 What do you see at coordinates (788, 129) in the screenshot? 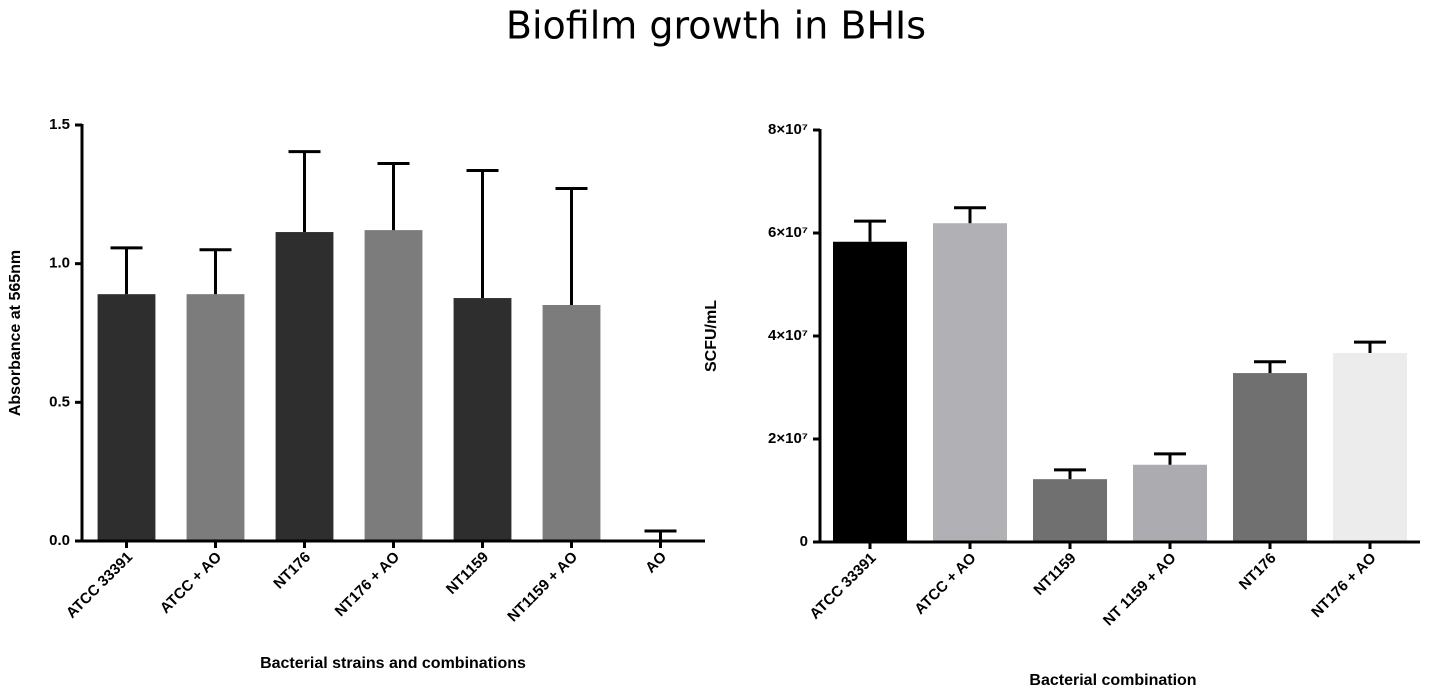
I see `y-tick-label: 8×10⁷` at bounding box center [788, 129].